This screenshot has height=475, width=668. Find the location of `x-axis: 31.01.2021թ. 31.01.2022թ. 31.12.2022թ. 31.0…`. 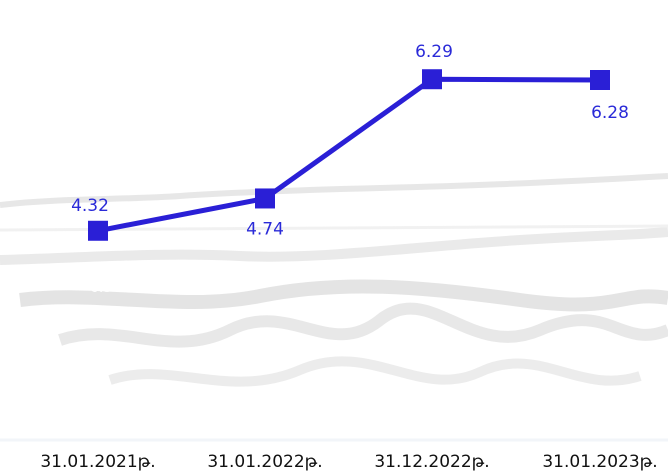

x-axis: 31.01.2021թ. 31.01.2022թ. 31.12.2022թ. 31.0… is located at coordinates (348, 462).